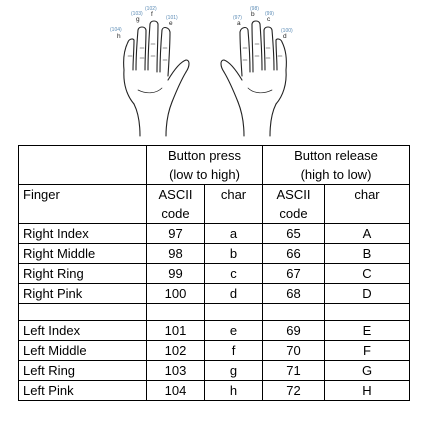 The height and width of the screenshot is (447, 428). Describe the element at coordinates (119, 36) in the screenshot. I see `left-pinky-letter: h` at that location.